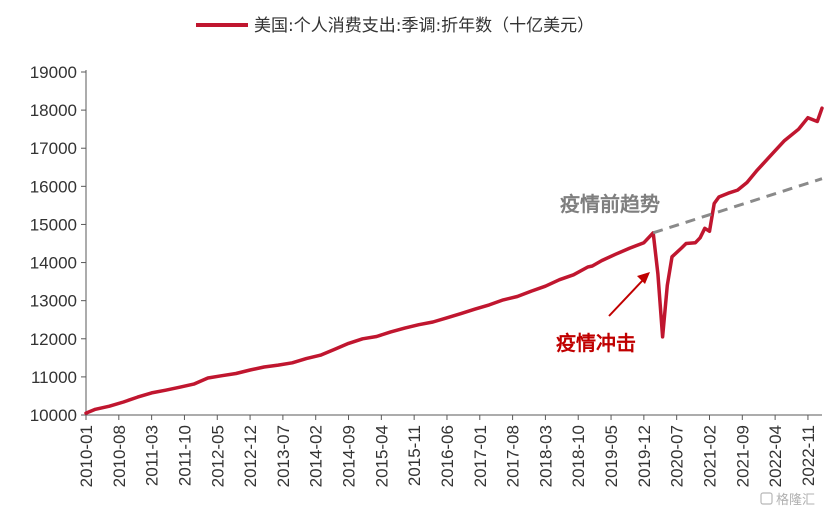 The image size is (834, 514). What do you see at coordinates (119, 456) in the screenshot?
I see `x-tick-label: 2010-08` at bounding box center [119, 456].